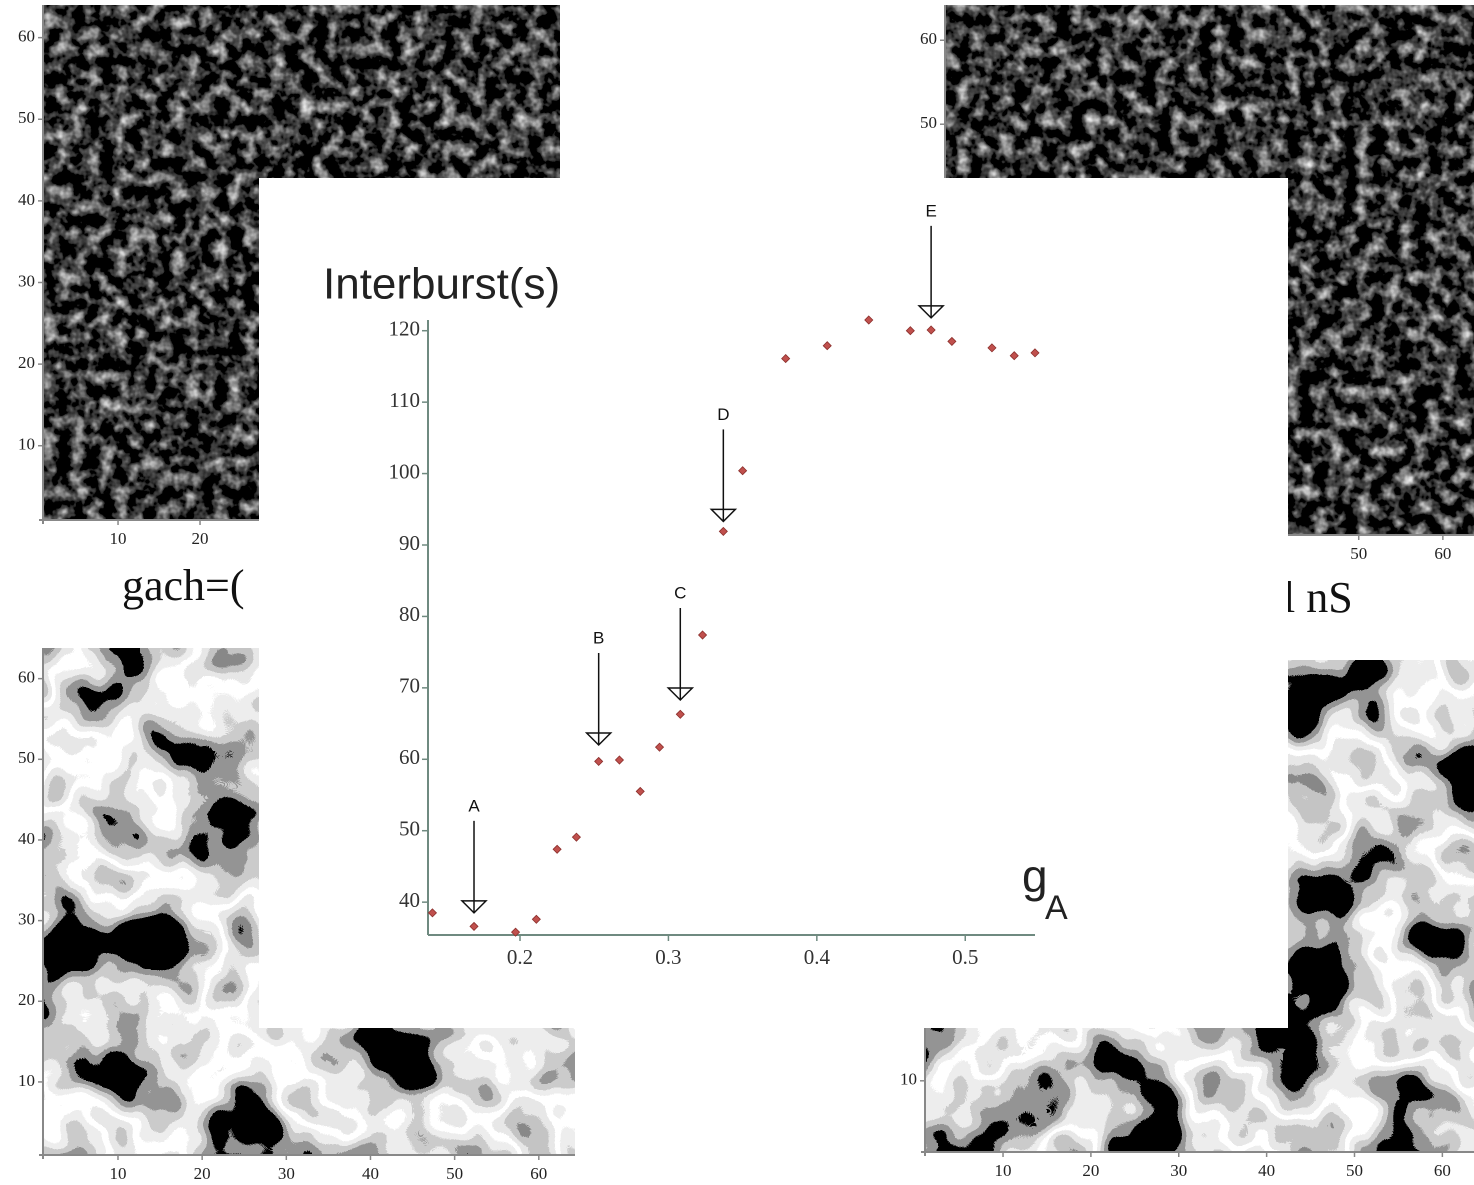  Describe the element at coordinates (409, 543) in the screenshot. I see `y-tick-label: 90` at that location.